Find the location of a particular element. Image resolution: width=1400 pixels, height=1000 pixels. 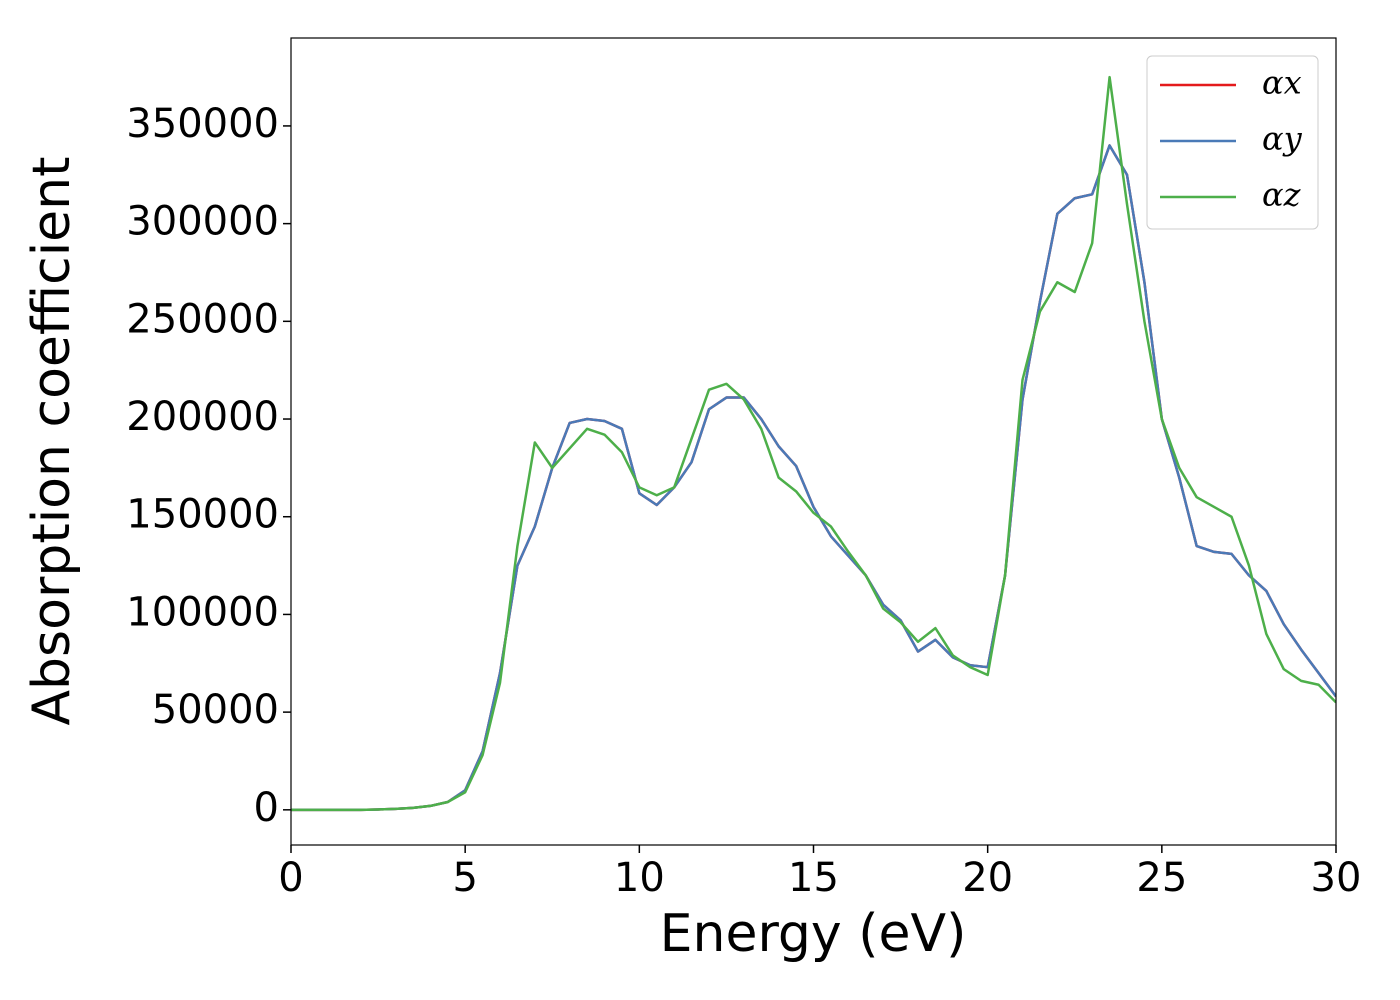

y-tick-label: 100000 is located at coordinates (202, 612).